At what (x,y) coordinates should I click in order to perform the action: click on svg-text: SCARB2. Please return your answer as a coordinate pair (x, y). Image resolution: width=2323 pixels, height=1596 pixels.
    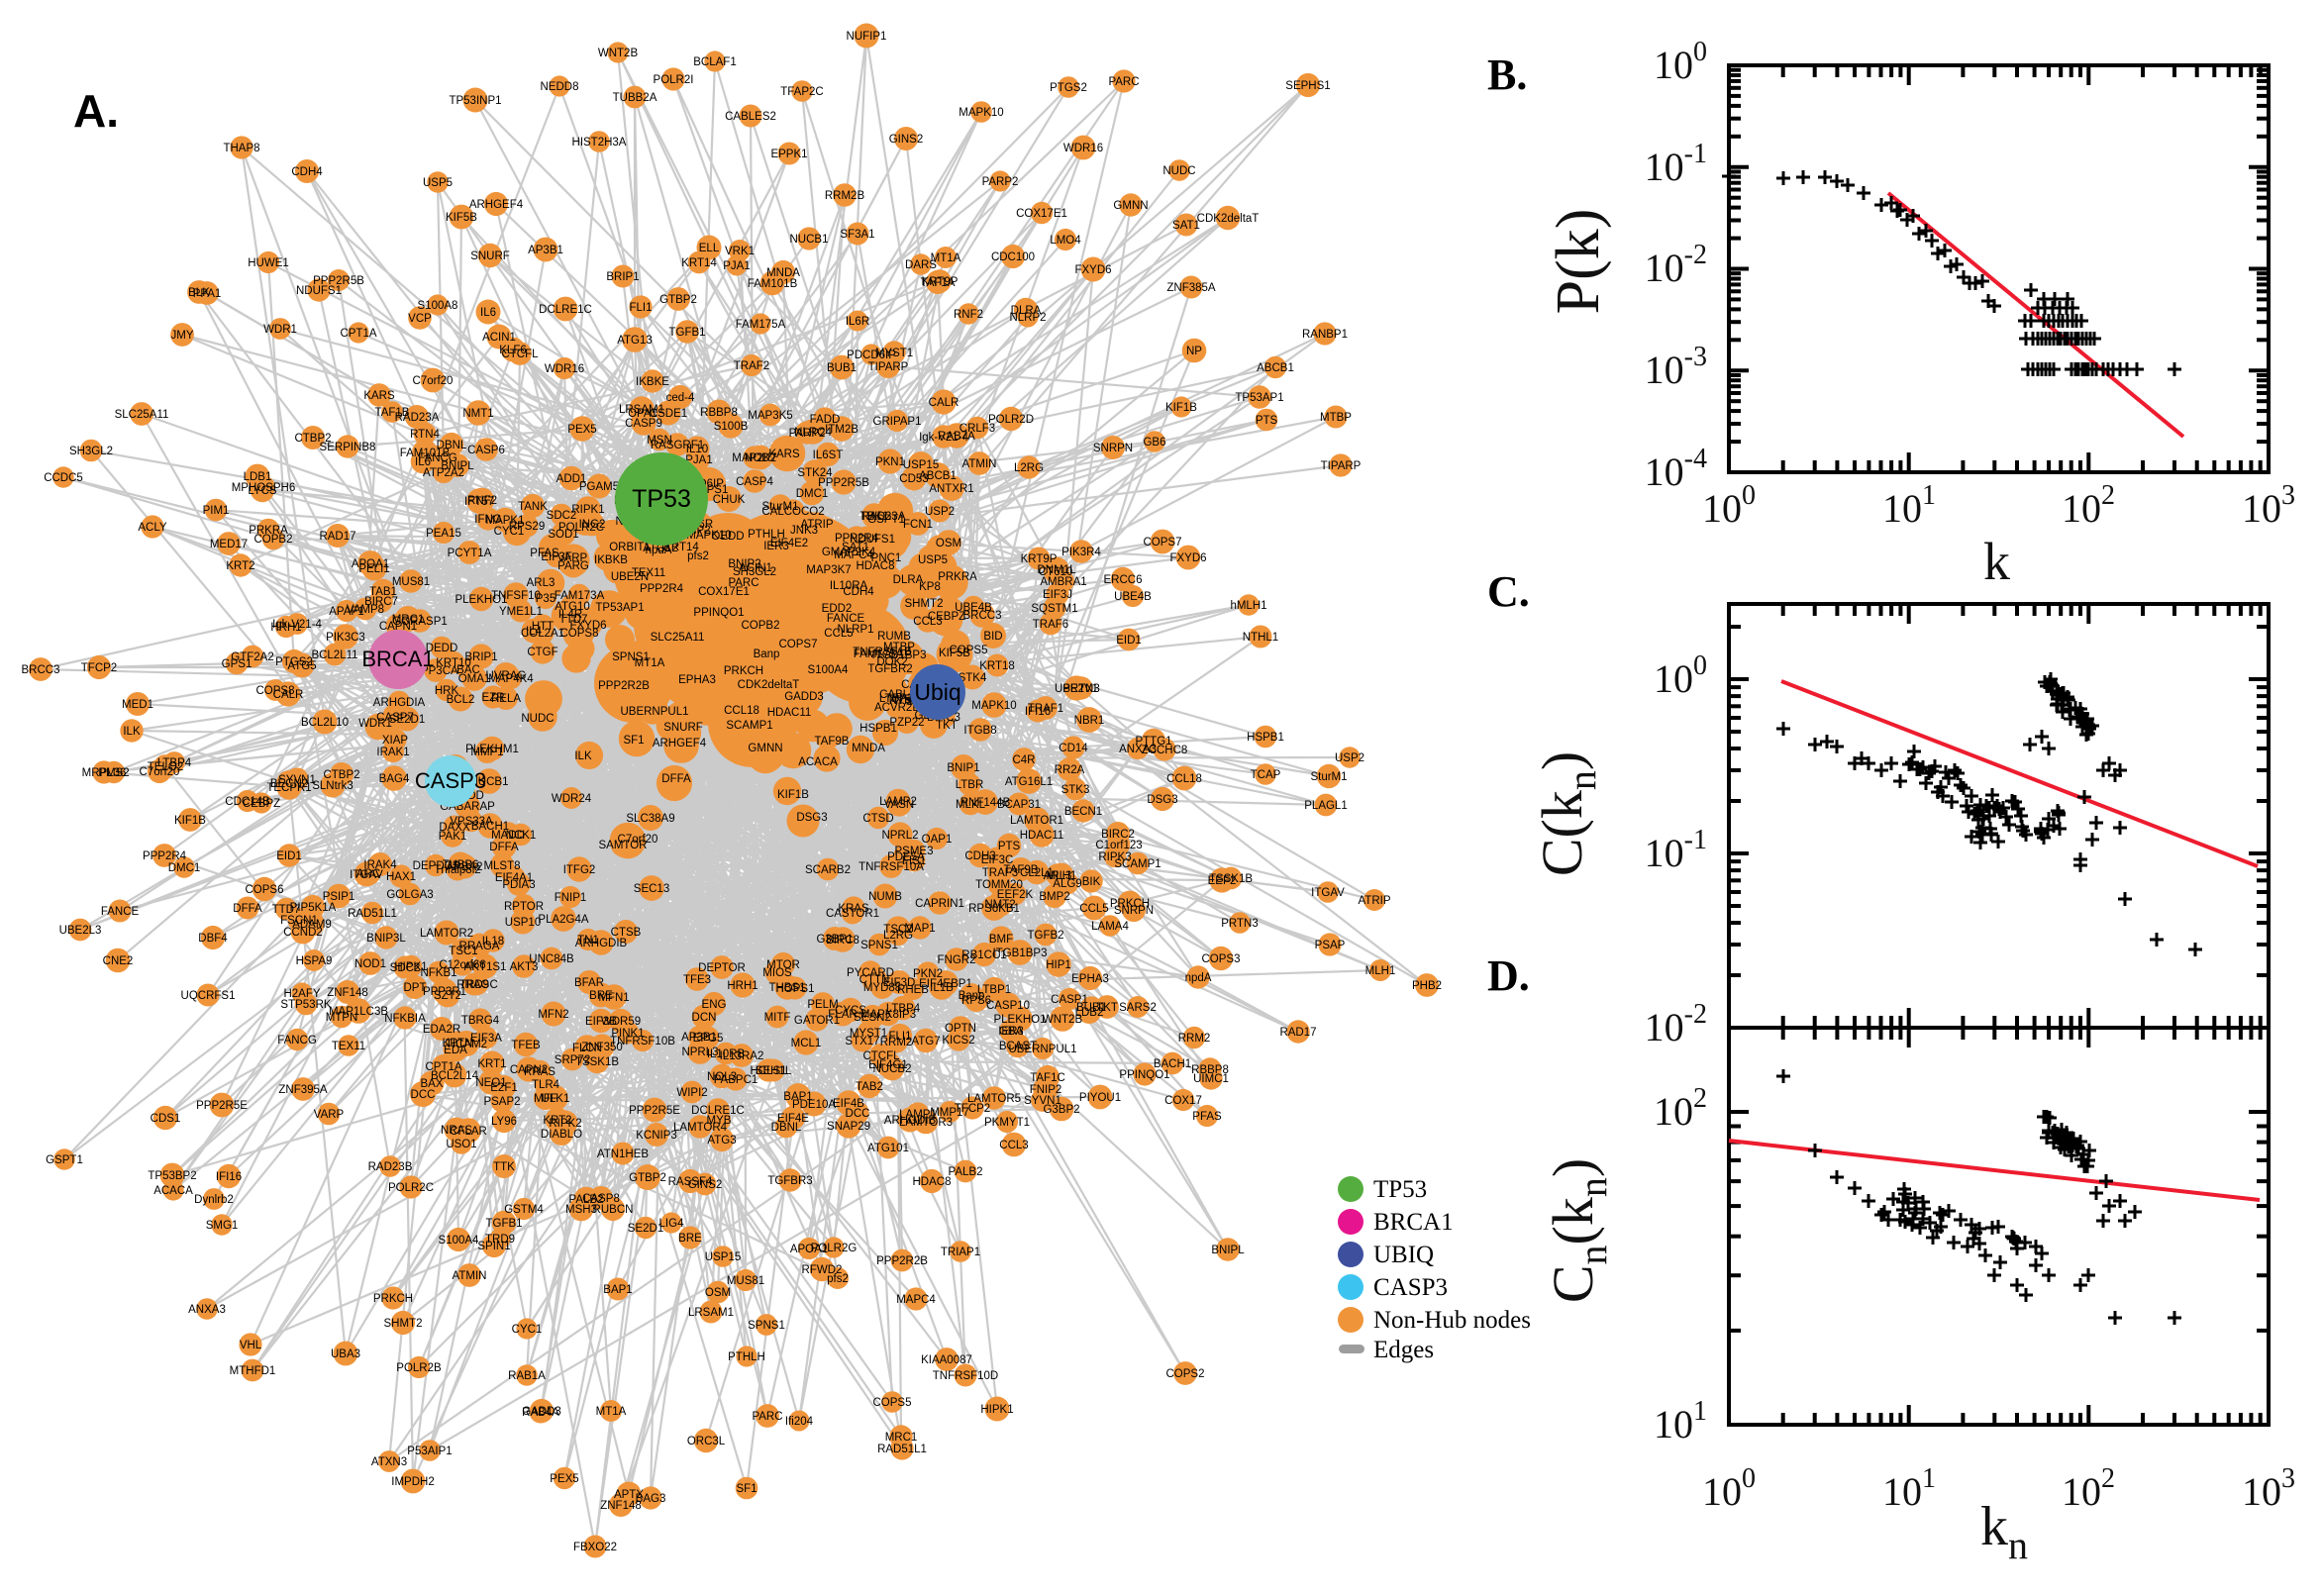
    Looking at the image, I should click on (828, 870).